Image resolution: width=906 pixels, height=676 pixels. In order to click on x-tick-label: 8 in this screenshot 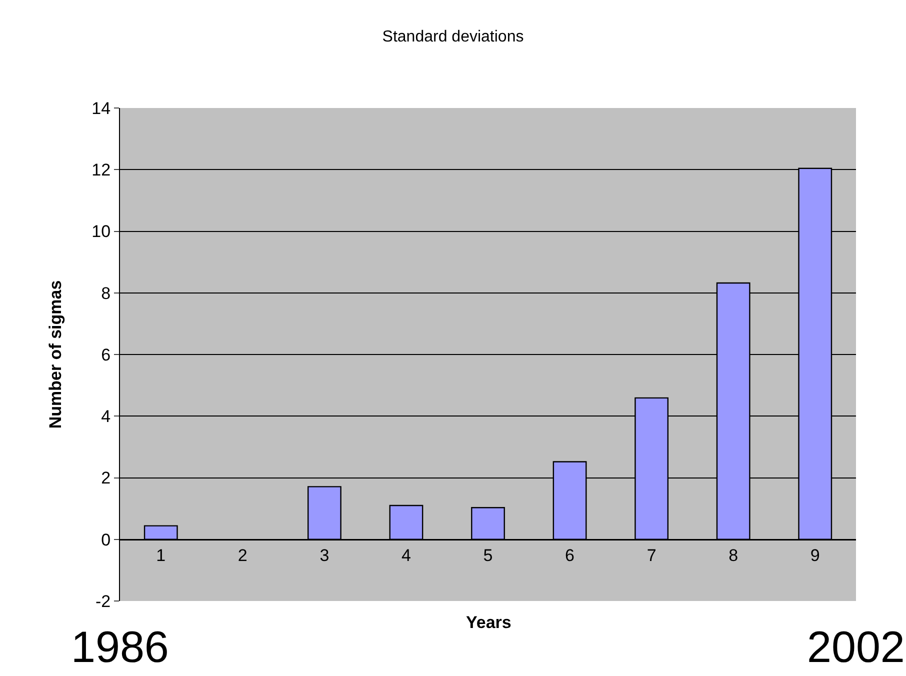, I will do `click(733, 555)`.